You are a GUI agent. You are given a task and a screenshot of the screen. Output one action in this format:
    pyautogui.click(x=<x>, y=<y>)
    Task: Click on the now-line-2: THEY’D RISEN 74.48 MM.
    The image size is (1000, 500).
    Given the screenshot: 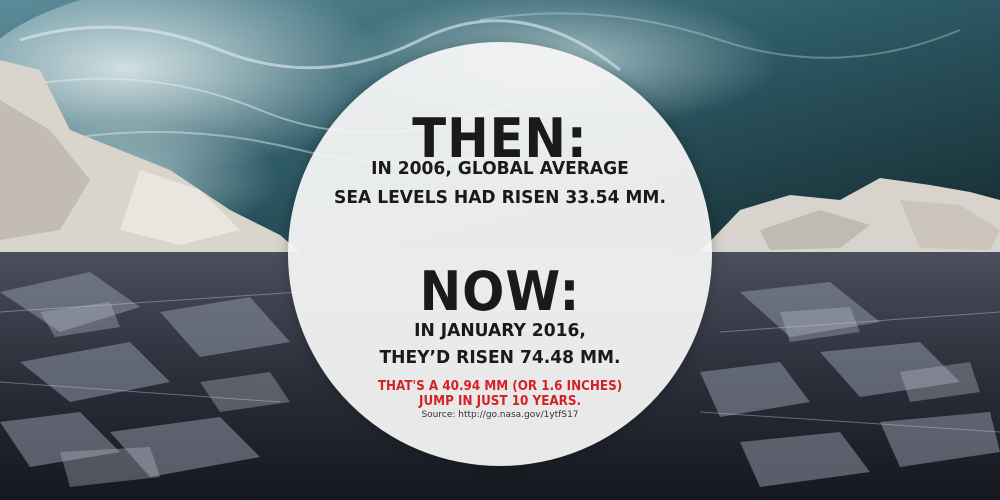 What is the action you would take?
    pyautogui.click(x=500, y=357)
    